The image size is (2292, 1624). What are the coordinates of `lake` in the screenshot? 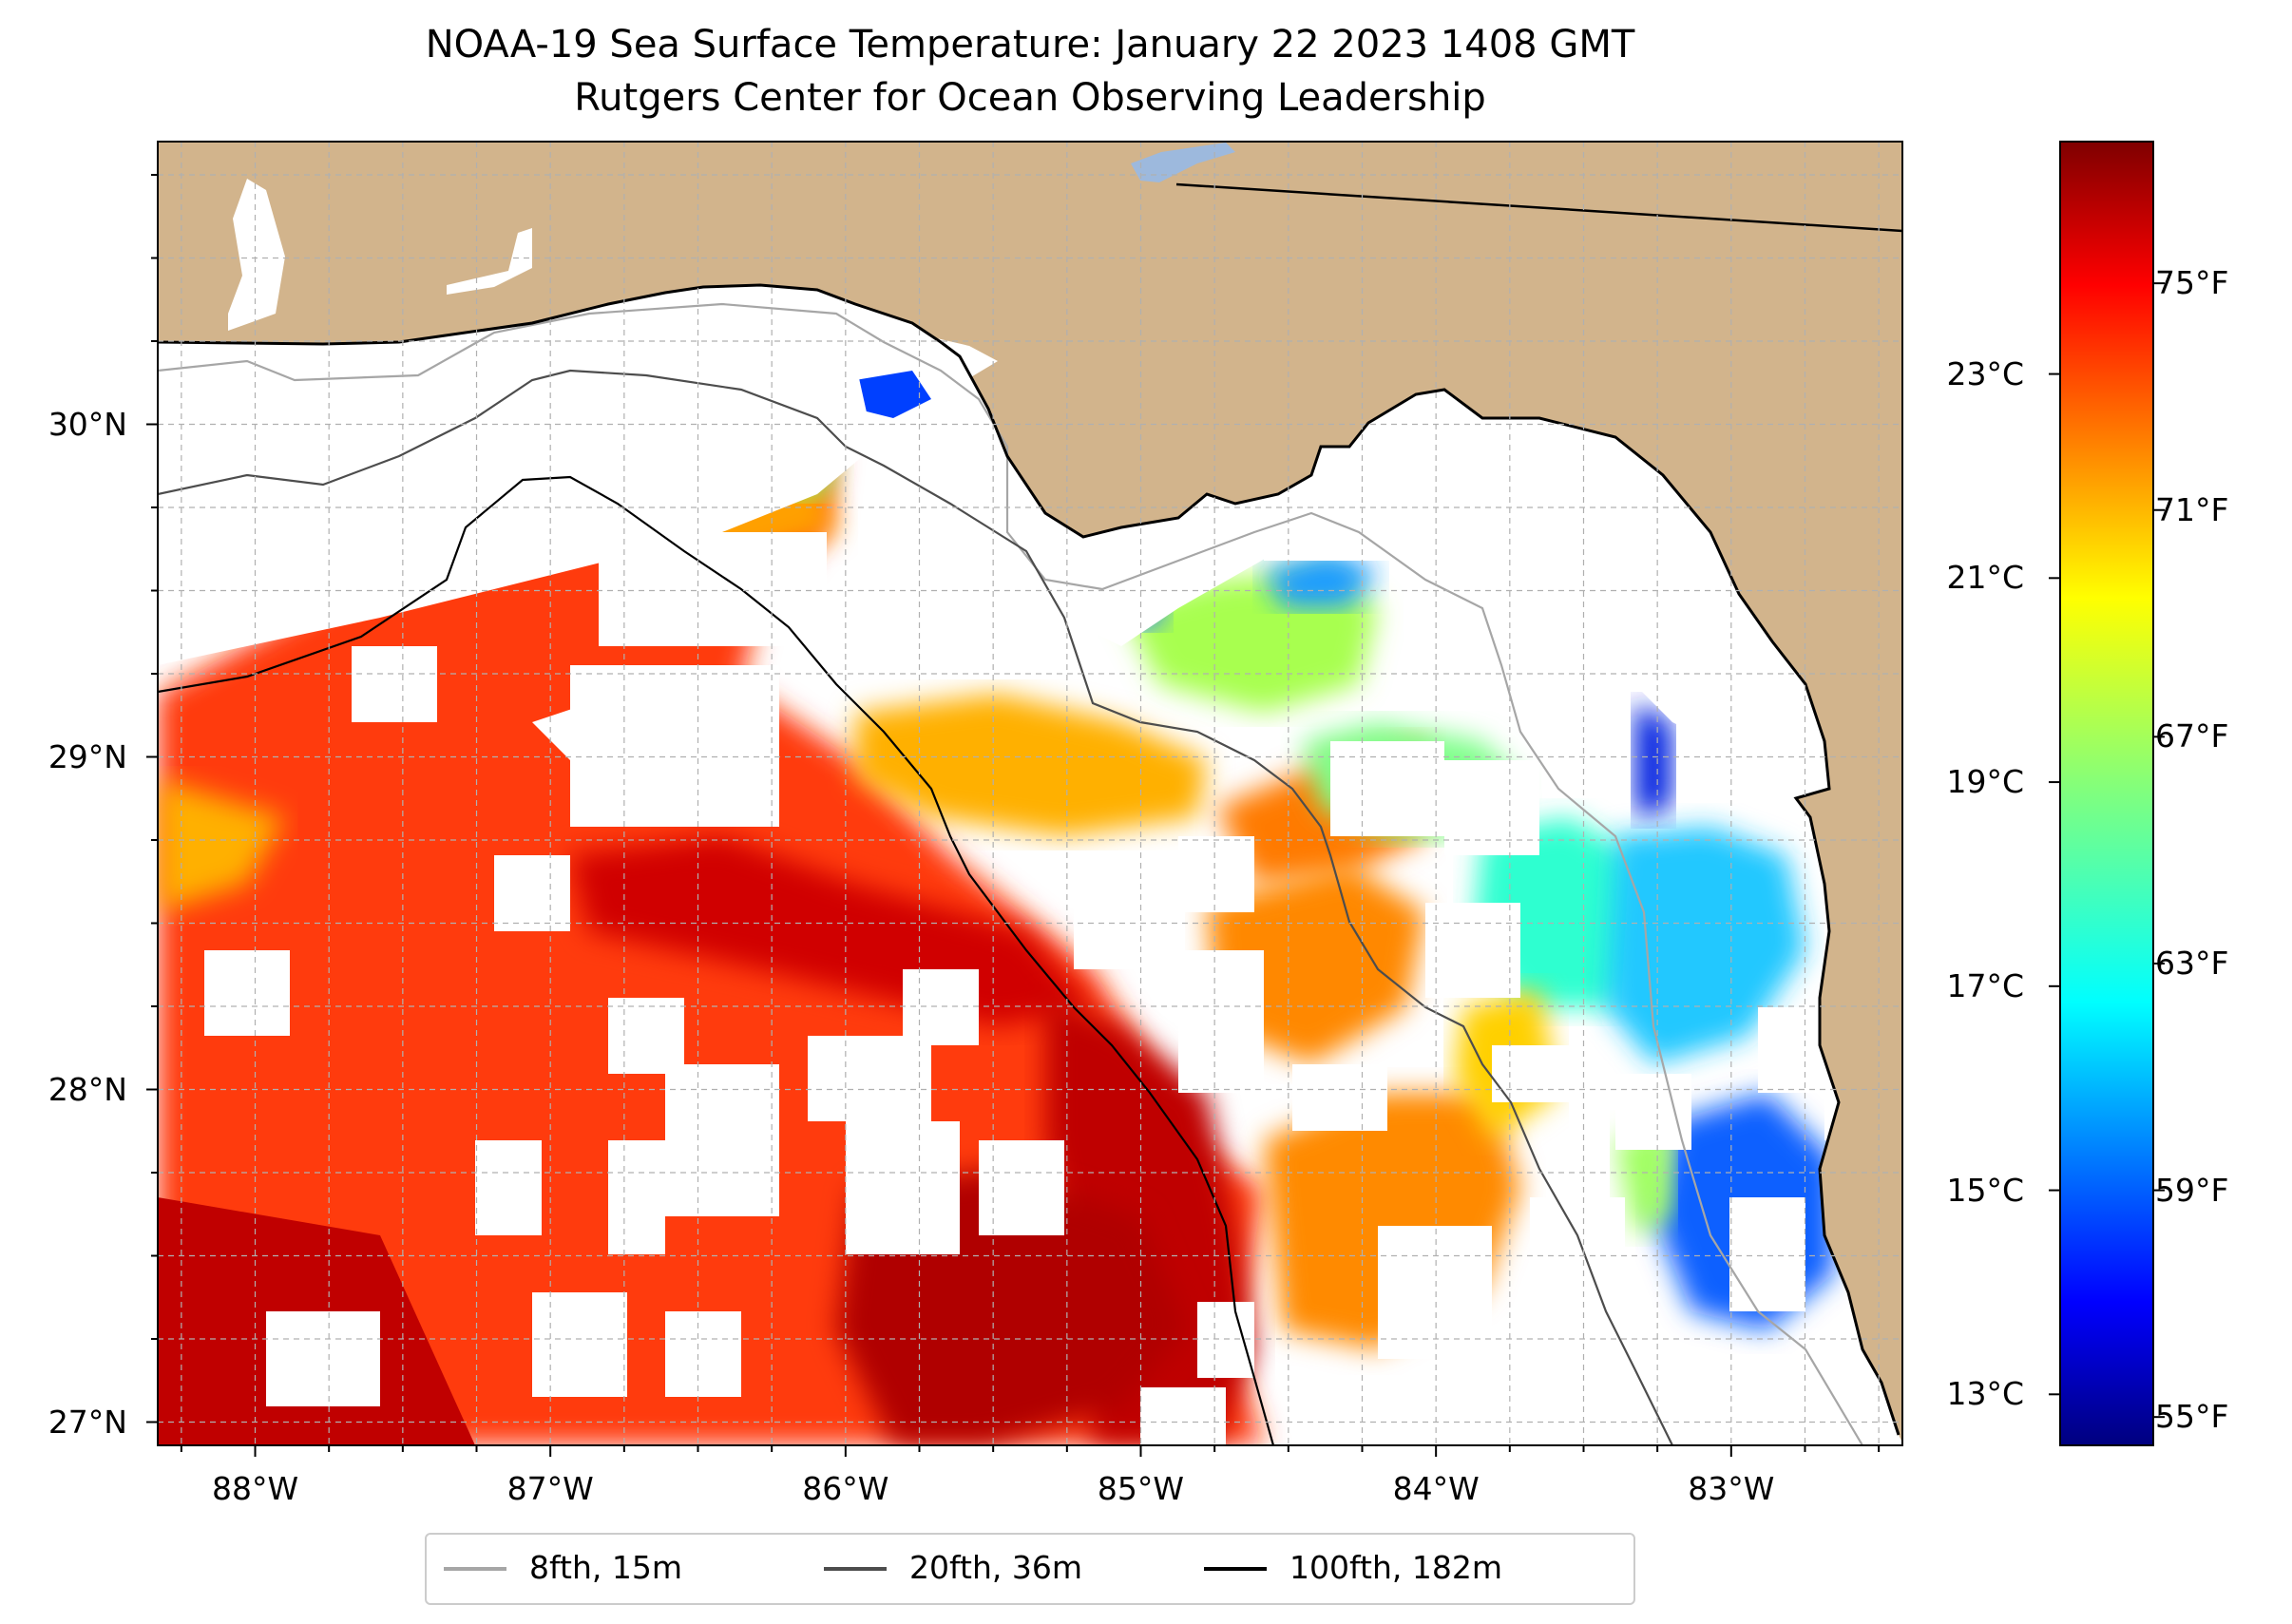 It's located at (1183, 162).